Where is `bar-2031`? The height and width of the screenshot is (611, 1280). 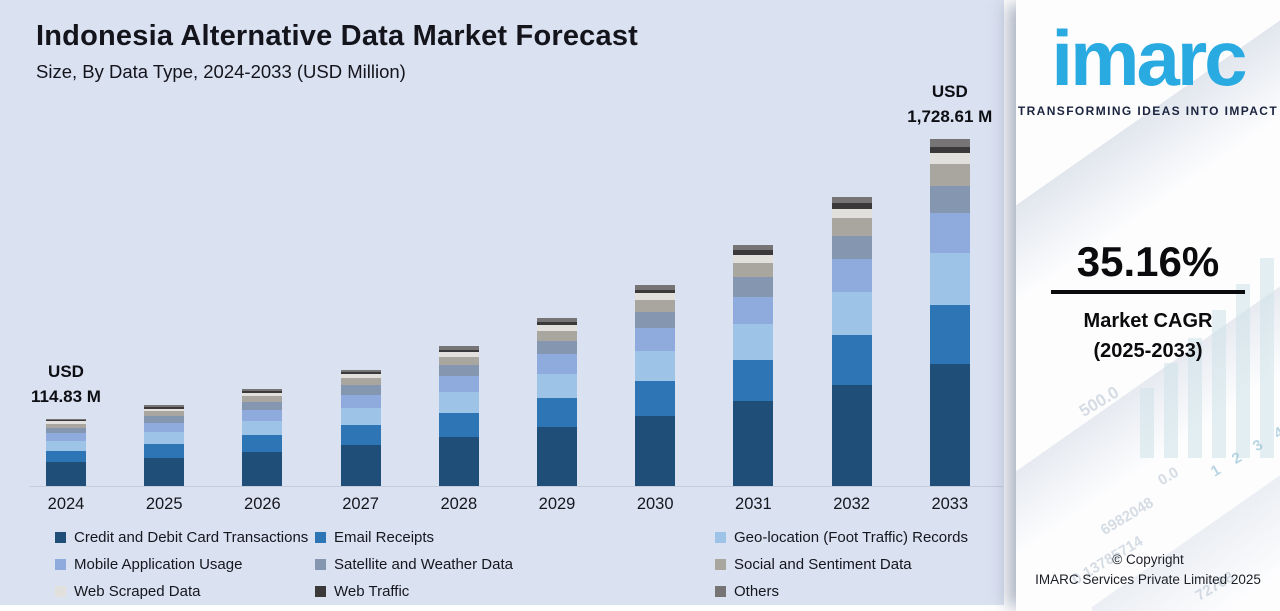
bar-2031 is located at coordinates (753, 365).